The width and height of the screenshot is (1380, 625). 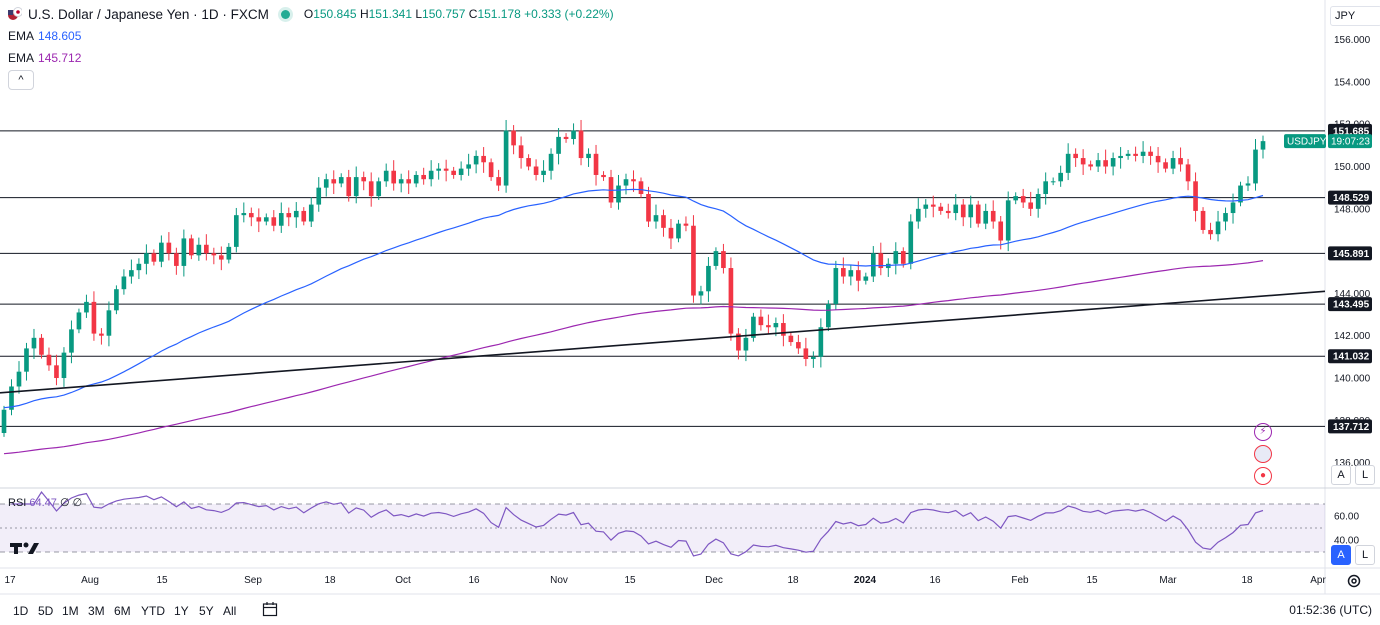 I want to click on rsi-legend: RSI 64.47 ∅ ∅, so click(x=45, y=503).